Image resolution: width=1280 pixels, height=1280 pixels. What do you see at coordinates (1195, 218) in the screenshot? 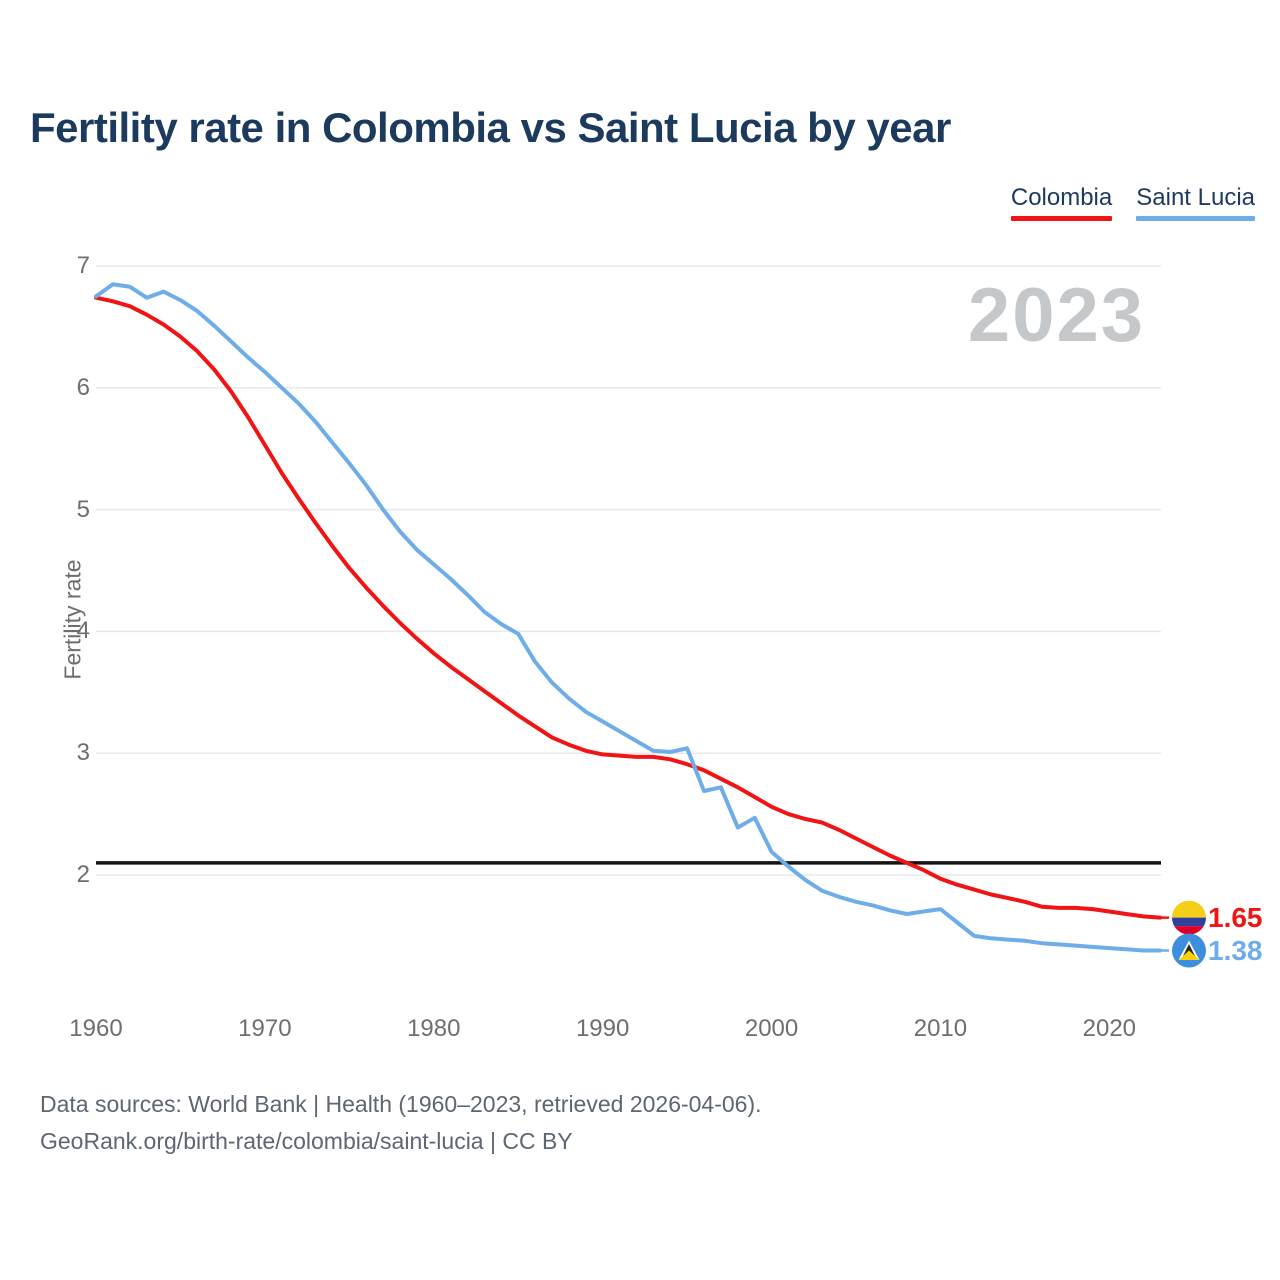
I see `legend-swatch-saint-lucia` at bounding box center [1195, 218].